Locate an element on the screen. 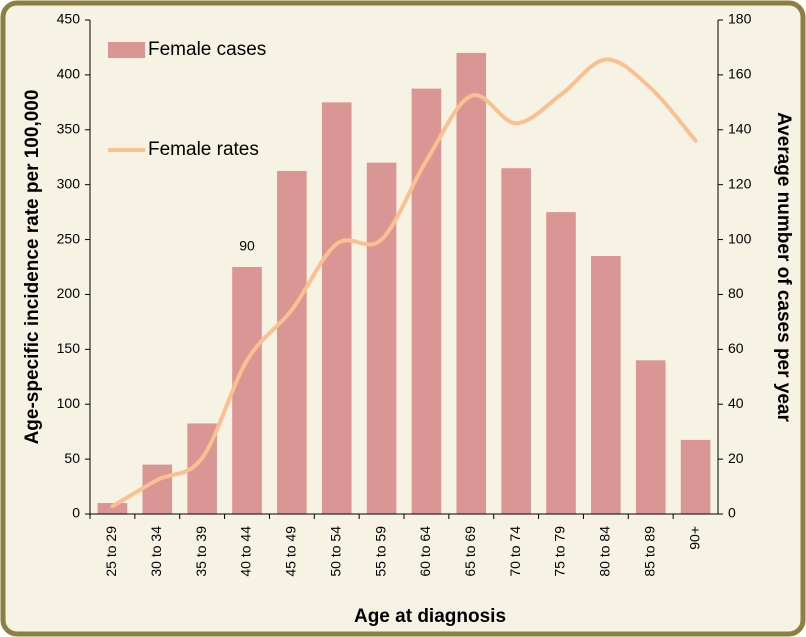 The image size is (806, 637). data-label: 90 is located at coordinates (247, 246).